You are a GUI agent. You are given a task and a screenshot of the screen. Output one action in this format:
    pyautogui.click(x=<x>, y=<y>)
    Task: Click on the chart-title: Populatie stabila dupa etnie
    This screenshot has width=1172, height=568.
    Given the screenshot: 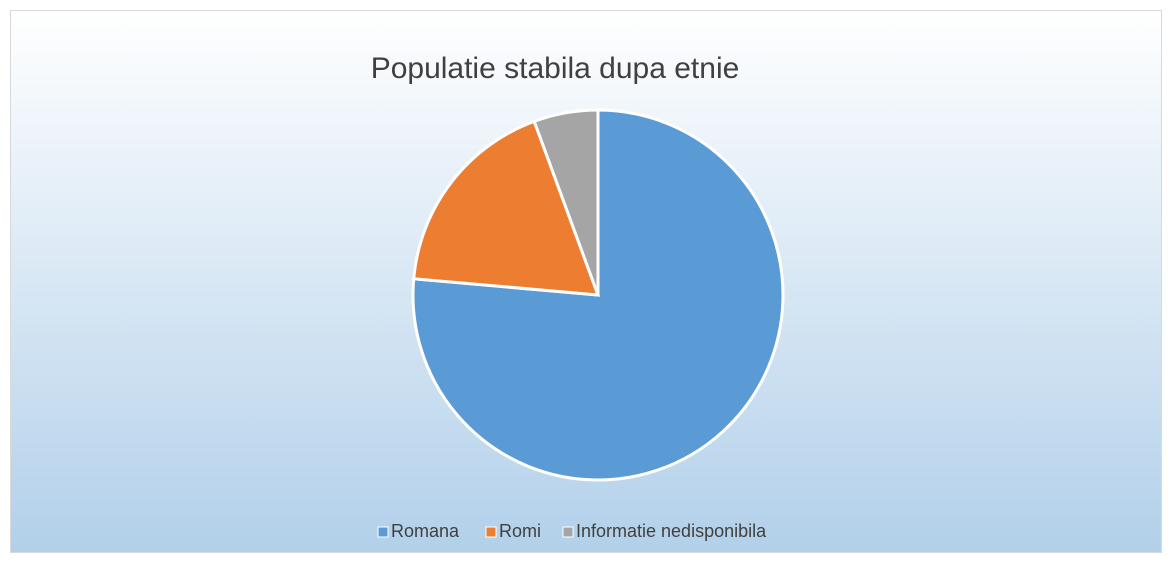 What is the action you would take?
    pyautogui.click(x=555, y=68)
    